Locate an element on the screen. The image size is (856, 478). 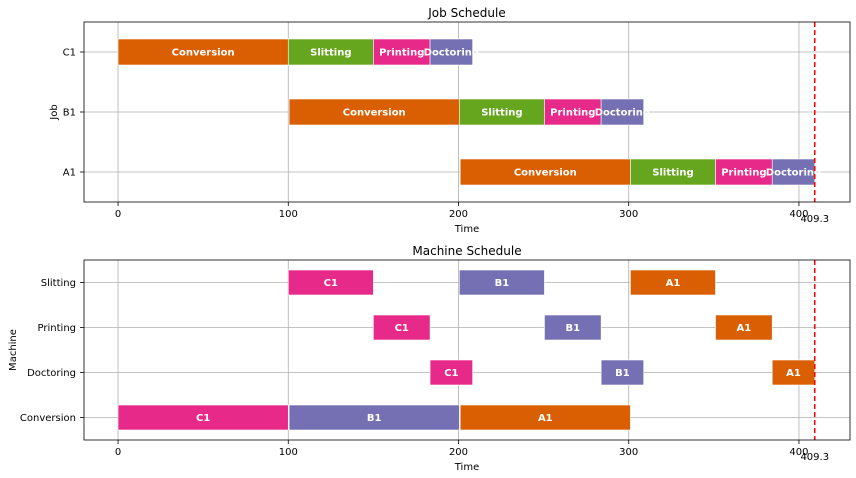
y-tick-label: Conversion is located at coordinates (48, 418).